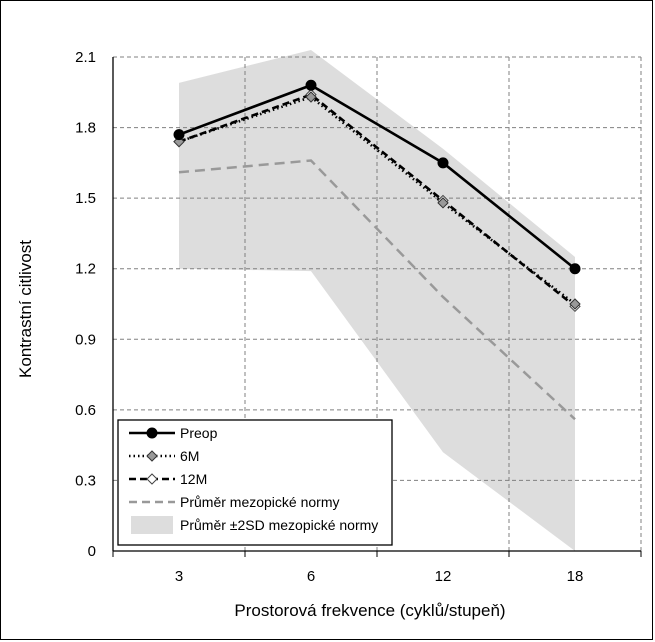 This screenshot has height=642, width=655. Describe the element at coordinates (199, 433) in the screenshot. I see `legend-label: Preop` at that location.